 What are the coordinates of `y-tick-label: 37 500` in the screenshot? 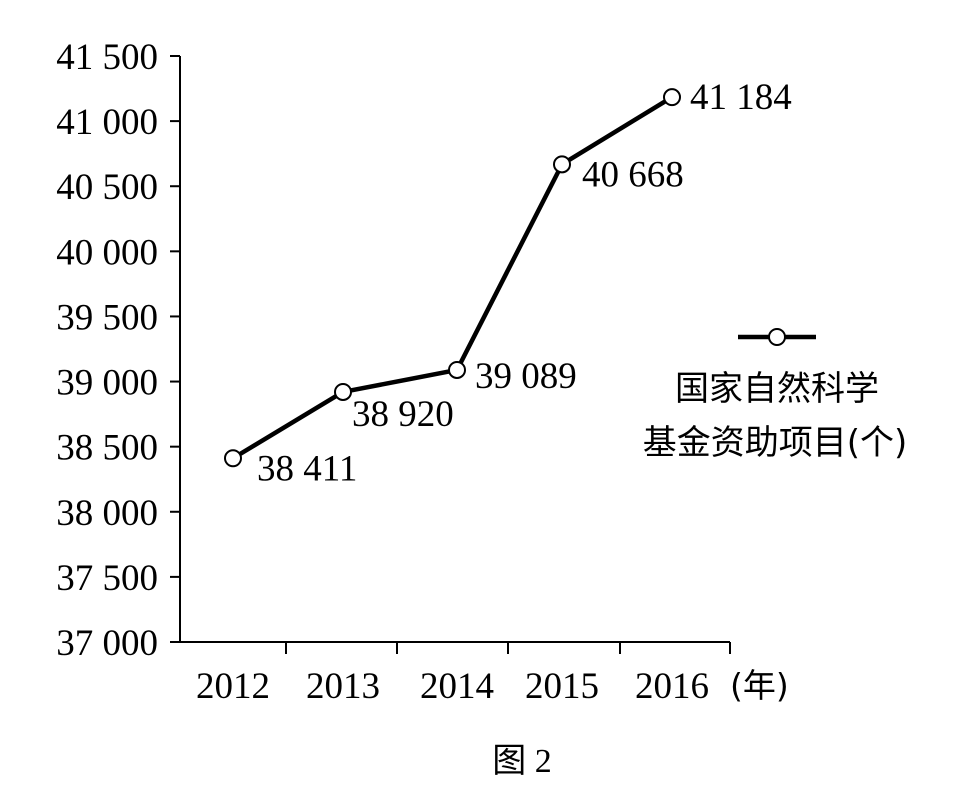 It's located at (107, 578).